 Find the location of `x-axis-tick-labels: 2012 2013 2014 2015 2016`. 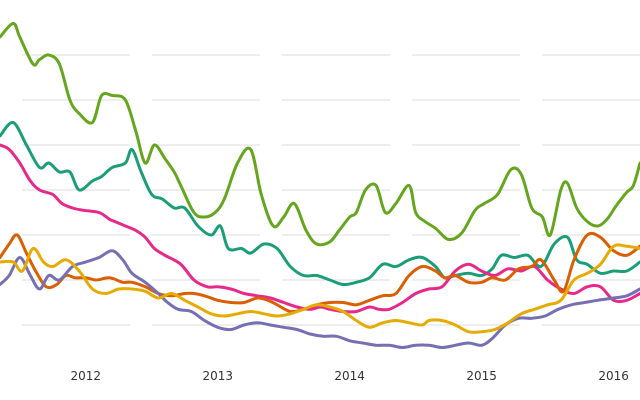

x-axis-tick-labels: 2012 2013 2014 2015 2016 is located at coordinates (349, 376).